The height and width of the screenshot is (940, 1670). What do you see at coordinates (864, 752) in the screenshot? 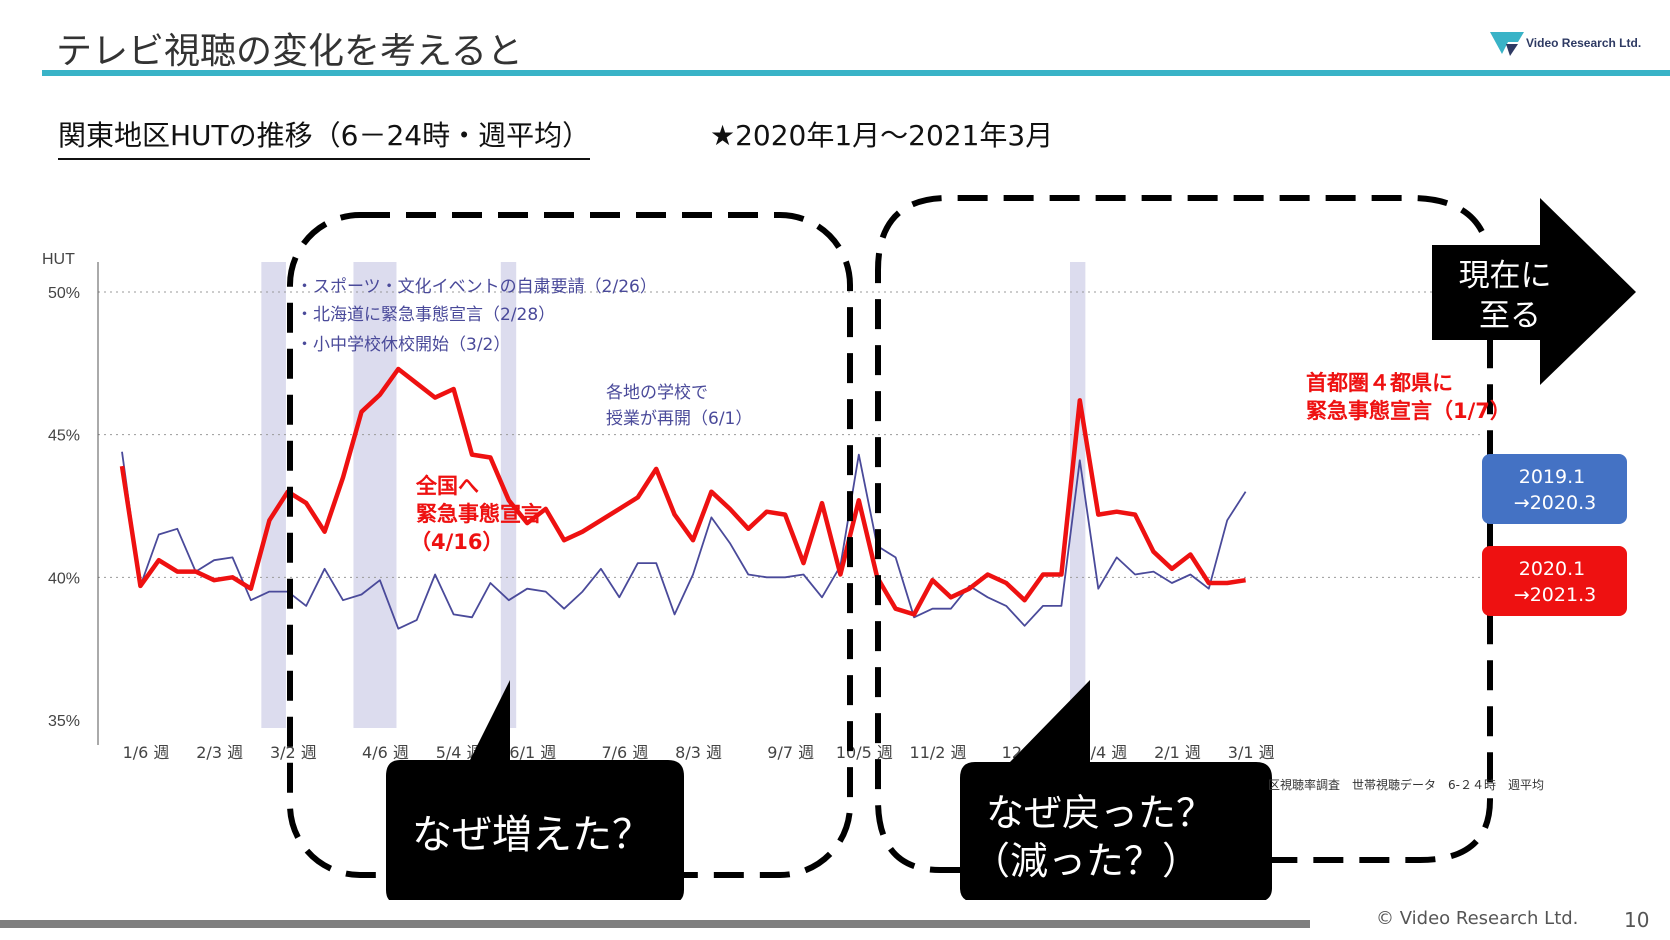
I see `x-tick-label: 10/5 週` at bounding box center [864, 752].